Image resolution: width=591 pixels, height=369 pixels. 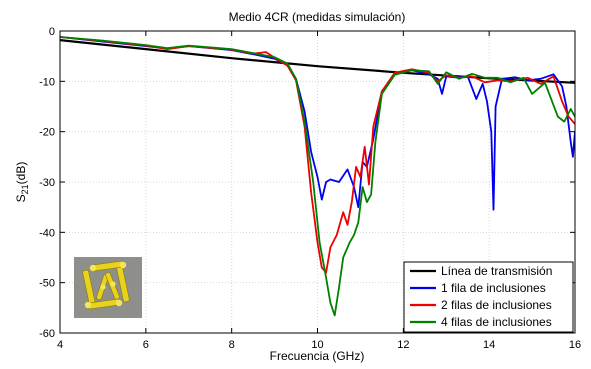 I want to click on y-axis-label: S21(dB), so click(x=22, y=182).